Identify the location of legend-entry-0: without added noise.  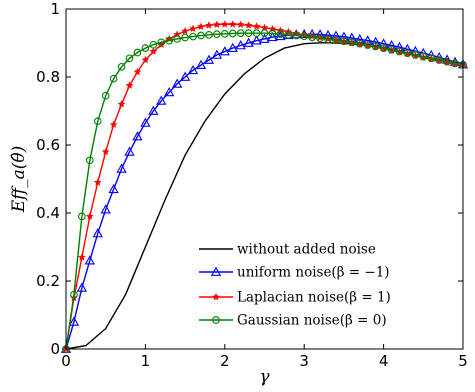
(287, 250).